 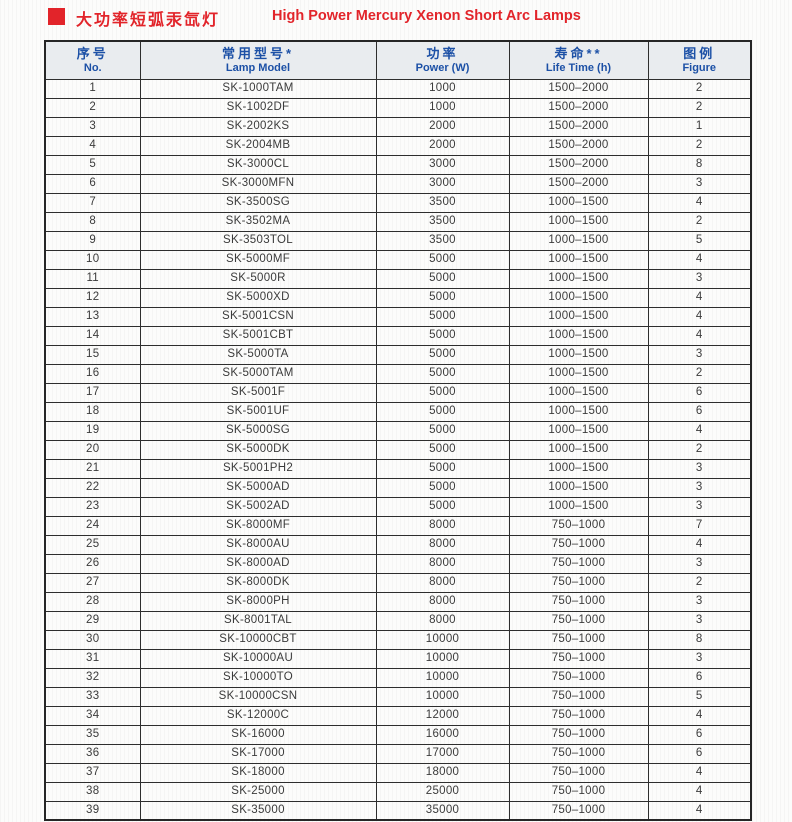 What do you see at coordinates (699, 54) in the screenshot?
I see `col-header-figure-zh: 图例` at bounding box center [699, 54].